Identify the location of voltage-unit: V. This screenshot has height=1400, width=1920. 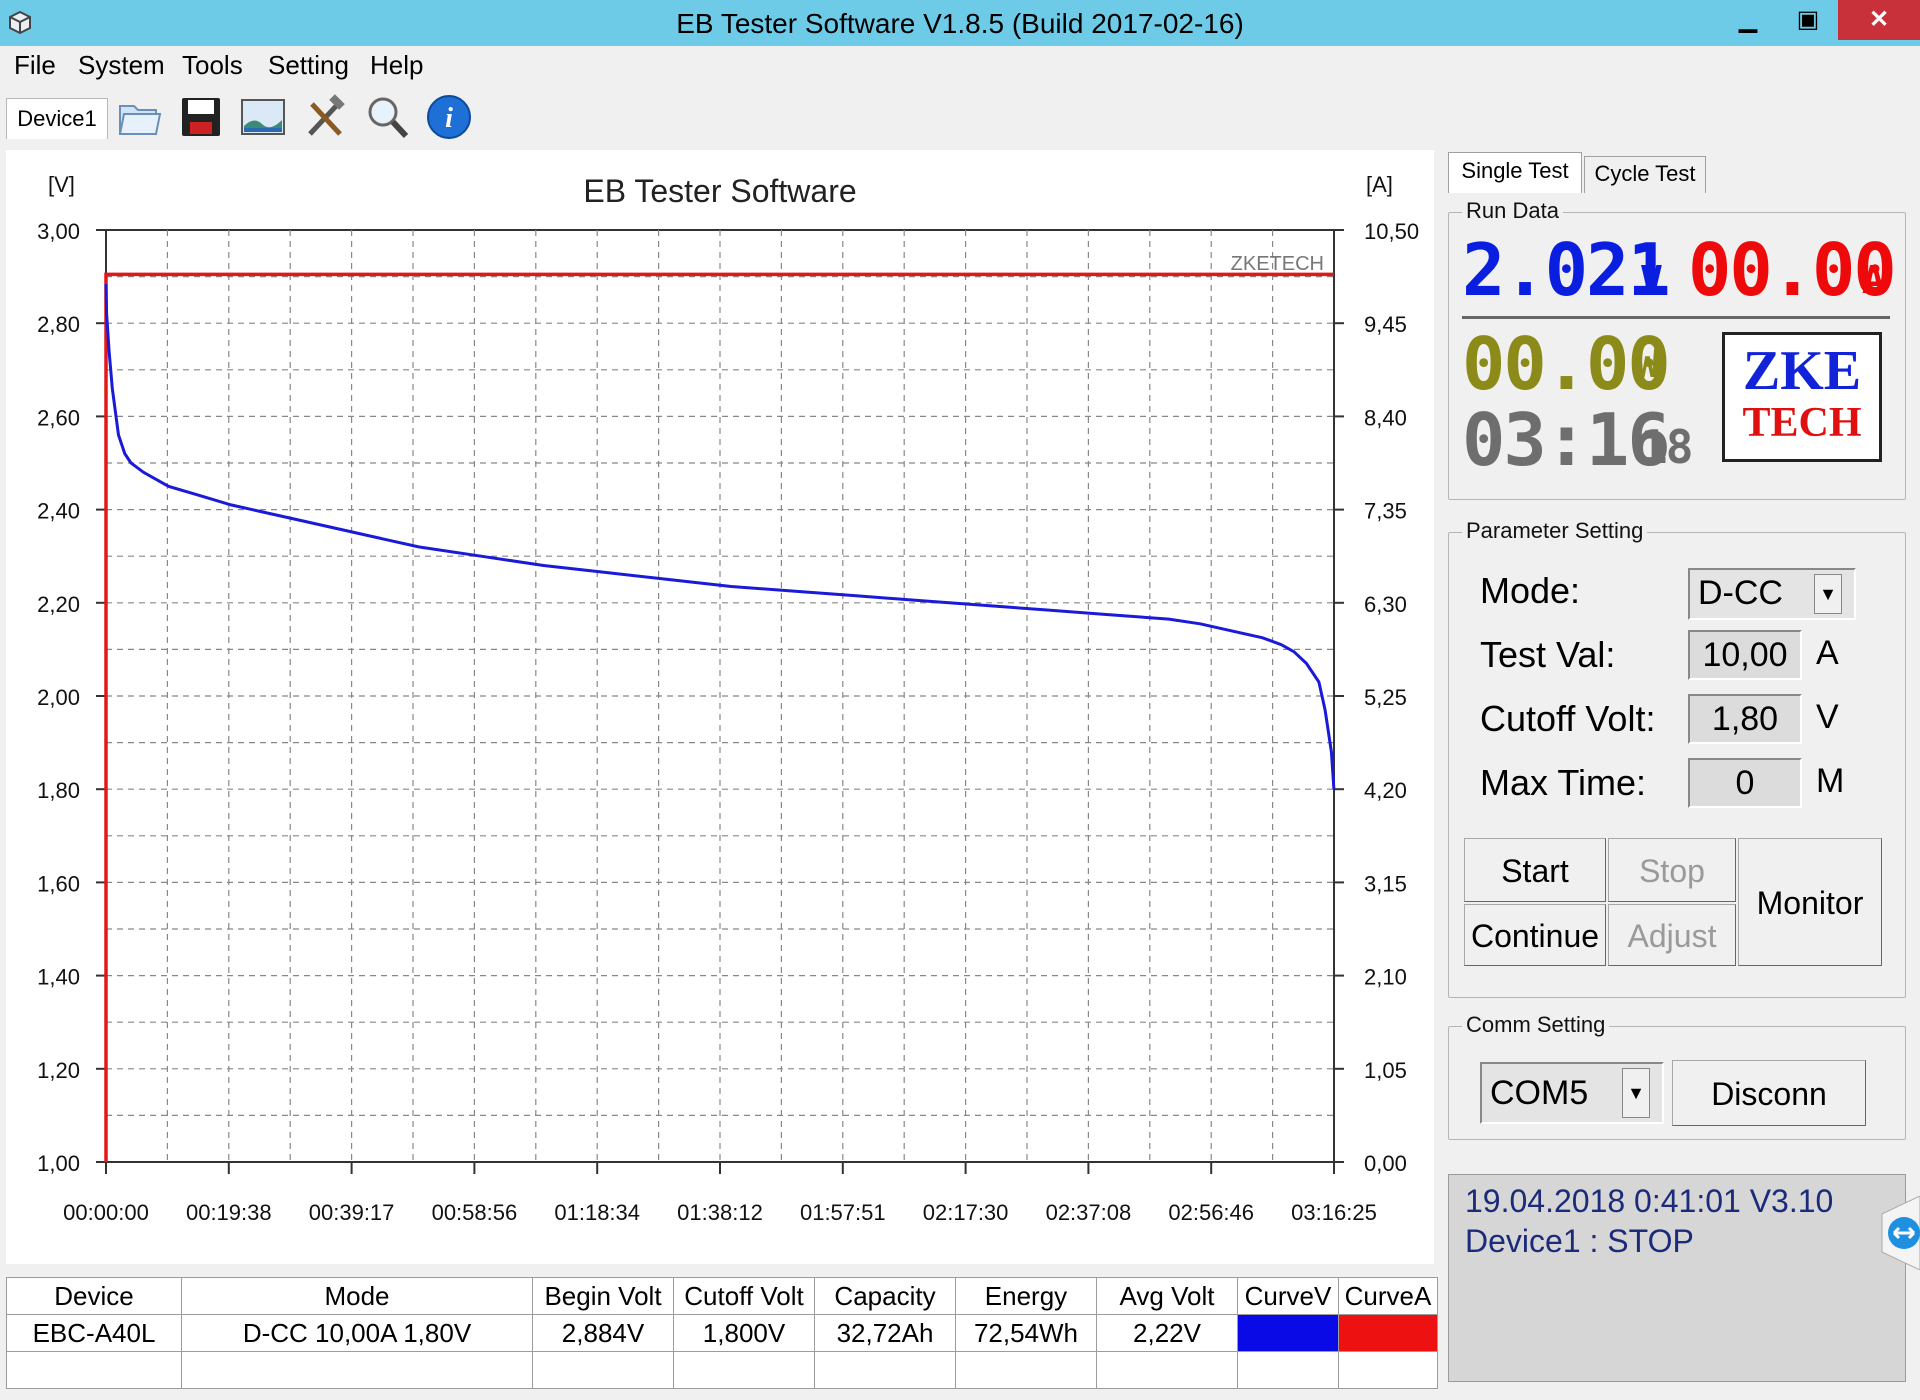
(1651, 280).